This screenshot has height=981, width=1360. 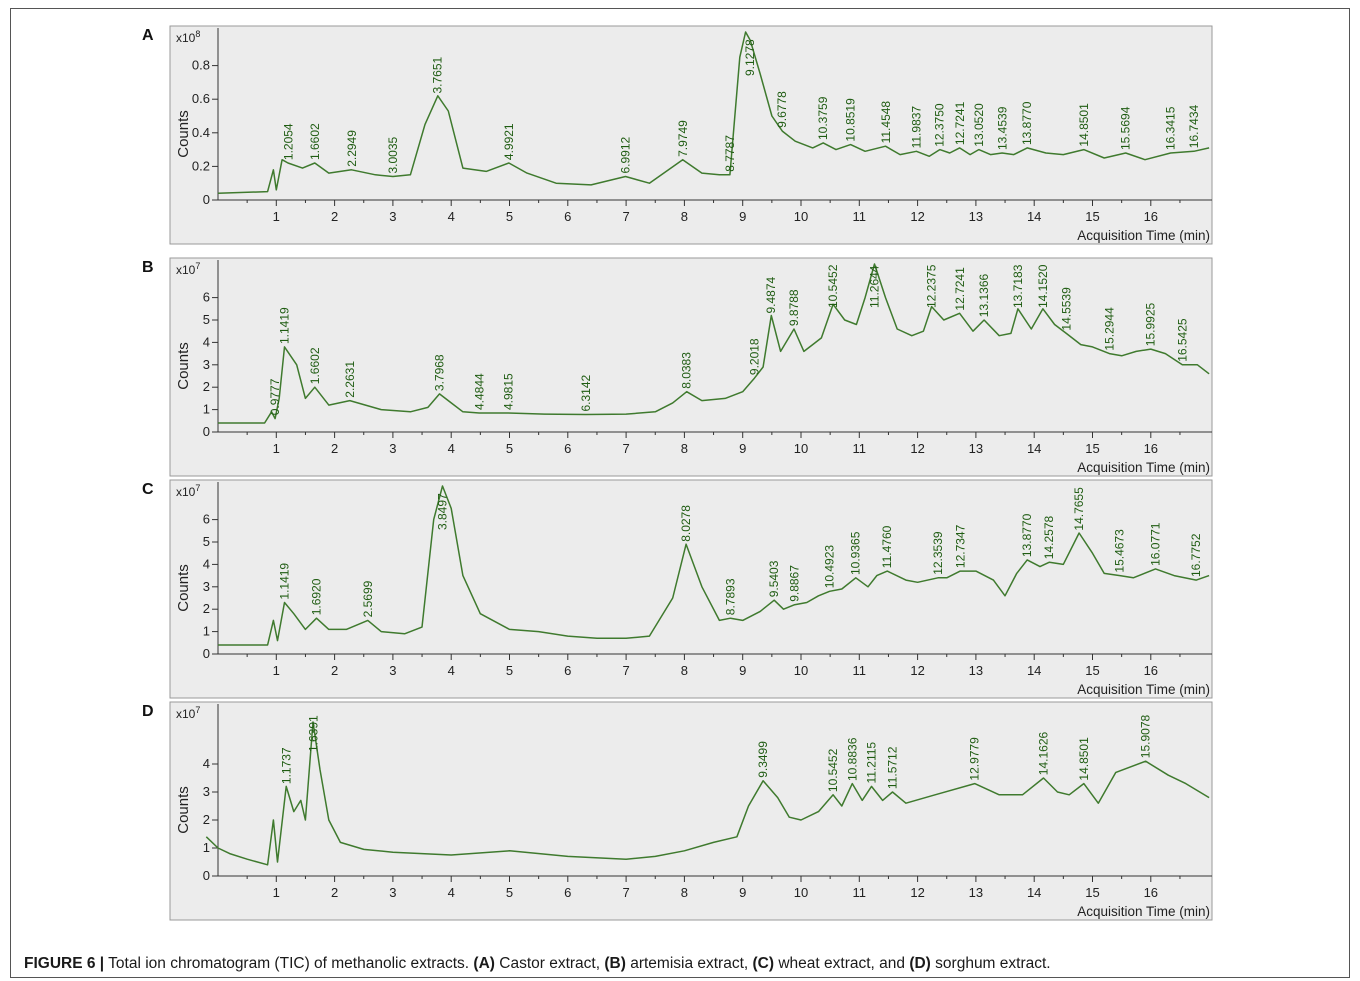 I want to click on y-multiplier-label: x108, so click(x=188, y=37).